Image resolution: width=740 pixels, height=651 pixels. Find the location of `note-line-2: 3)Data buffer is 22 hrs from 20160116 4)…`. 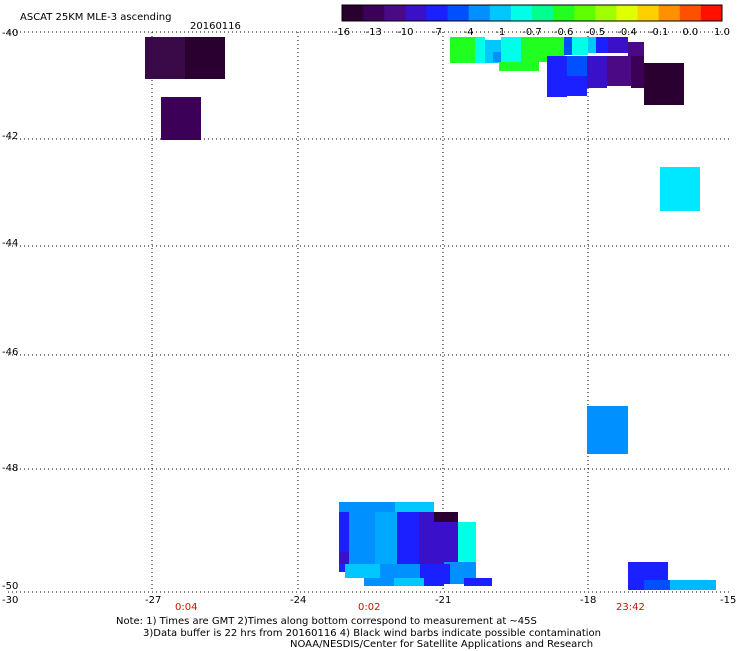

note-line-2: 3)Data buffer is 22 hrs from 20160116 4)… is located at coordinates (372, 633).